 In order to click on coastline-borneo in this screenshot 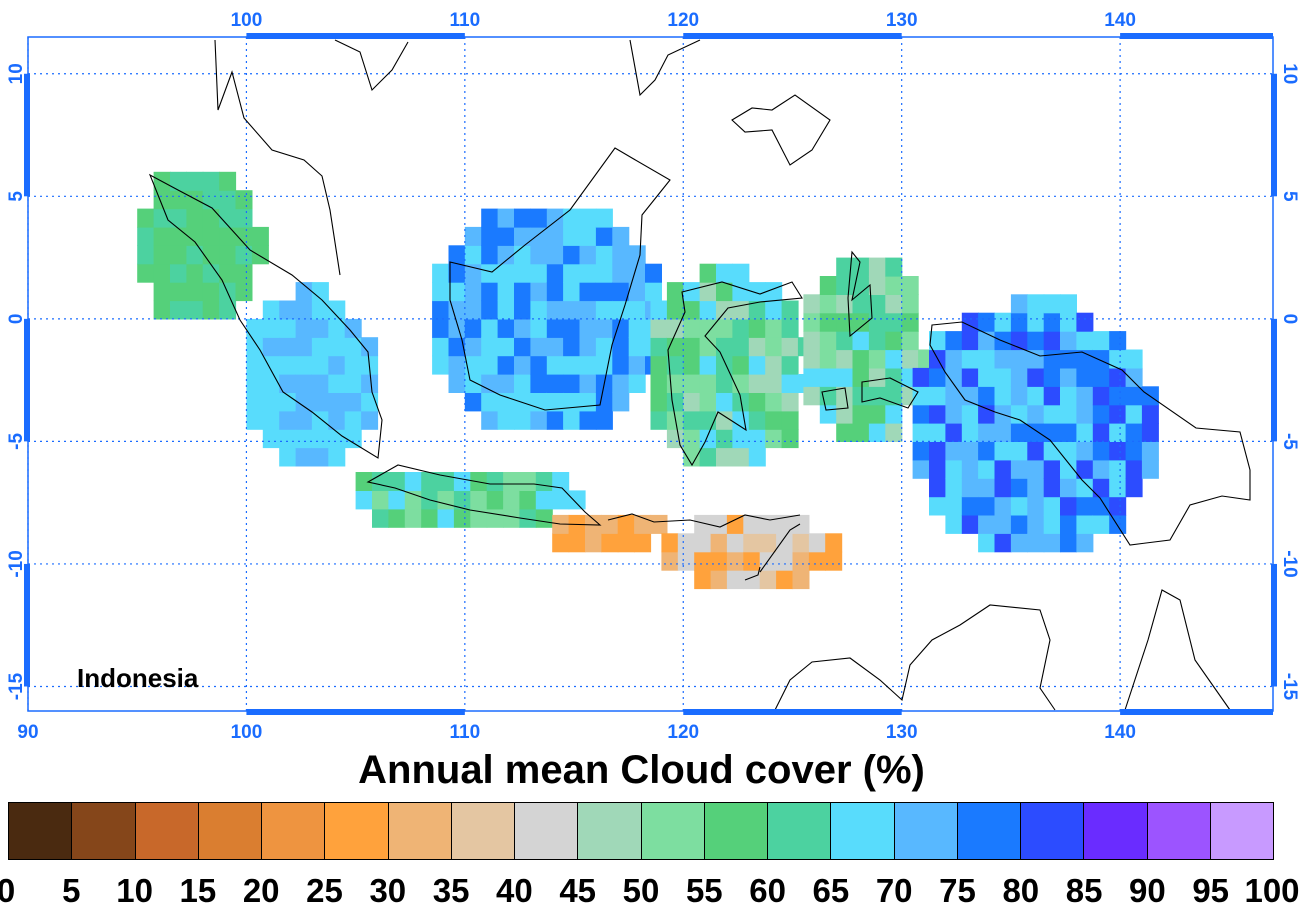, I will do `click(560, 279)`.